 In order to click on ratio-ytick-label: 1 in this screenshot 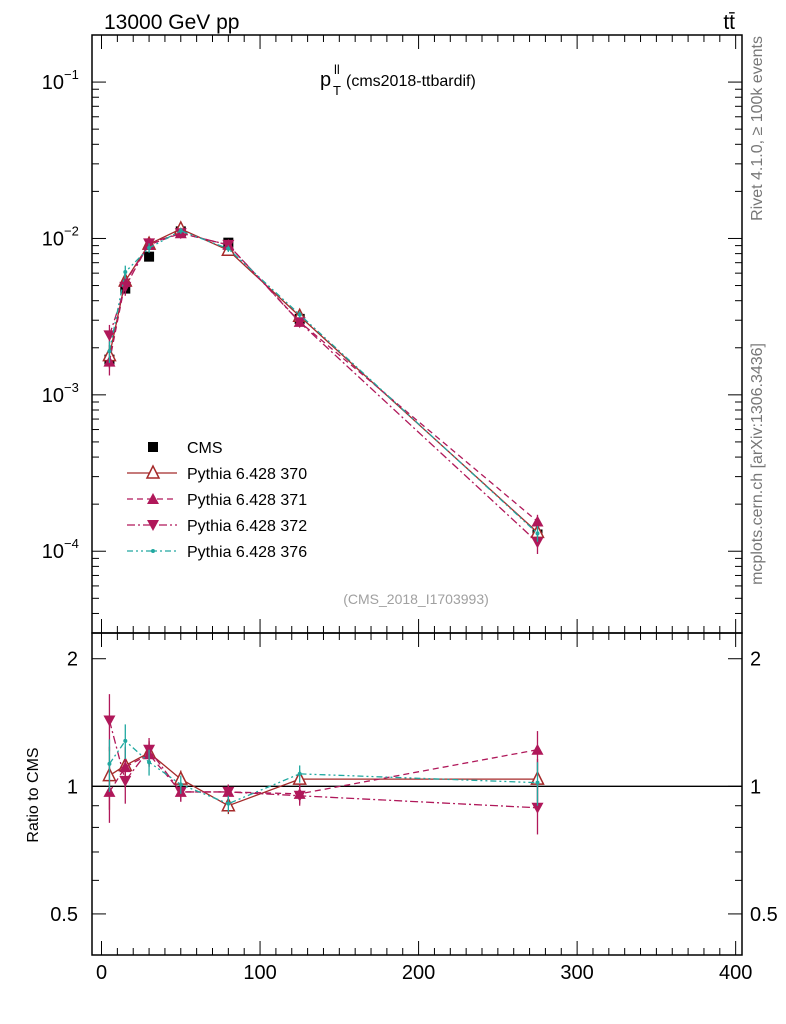, I will do `click(72, 787)`.